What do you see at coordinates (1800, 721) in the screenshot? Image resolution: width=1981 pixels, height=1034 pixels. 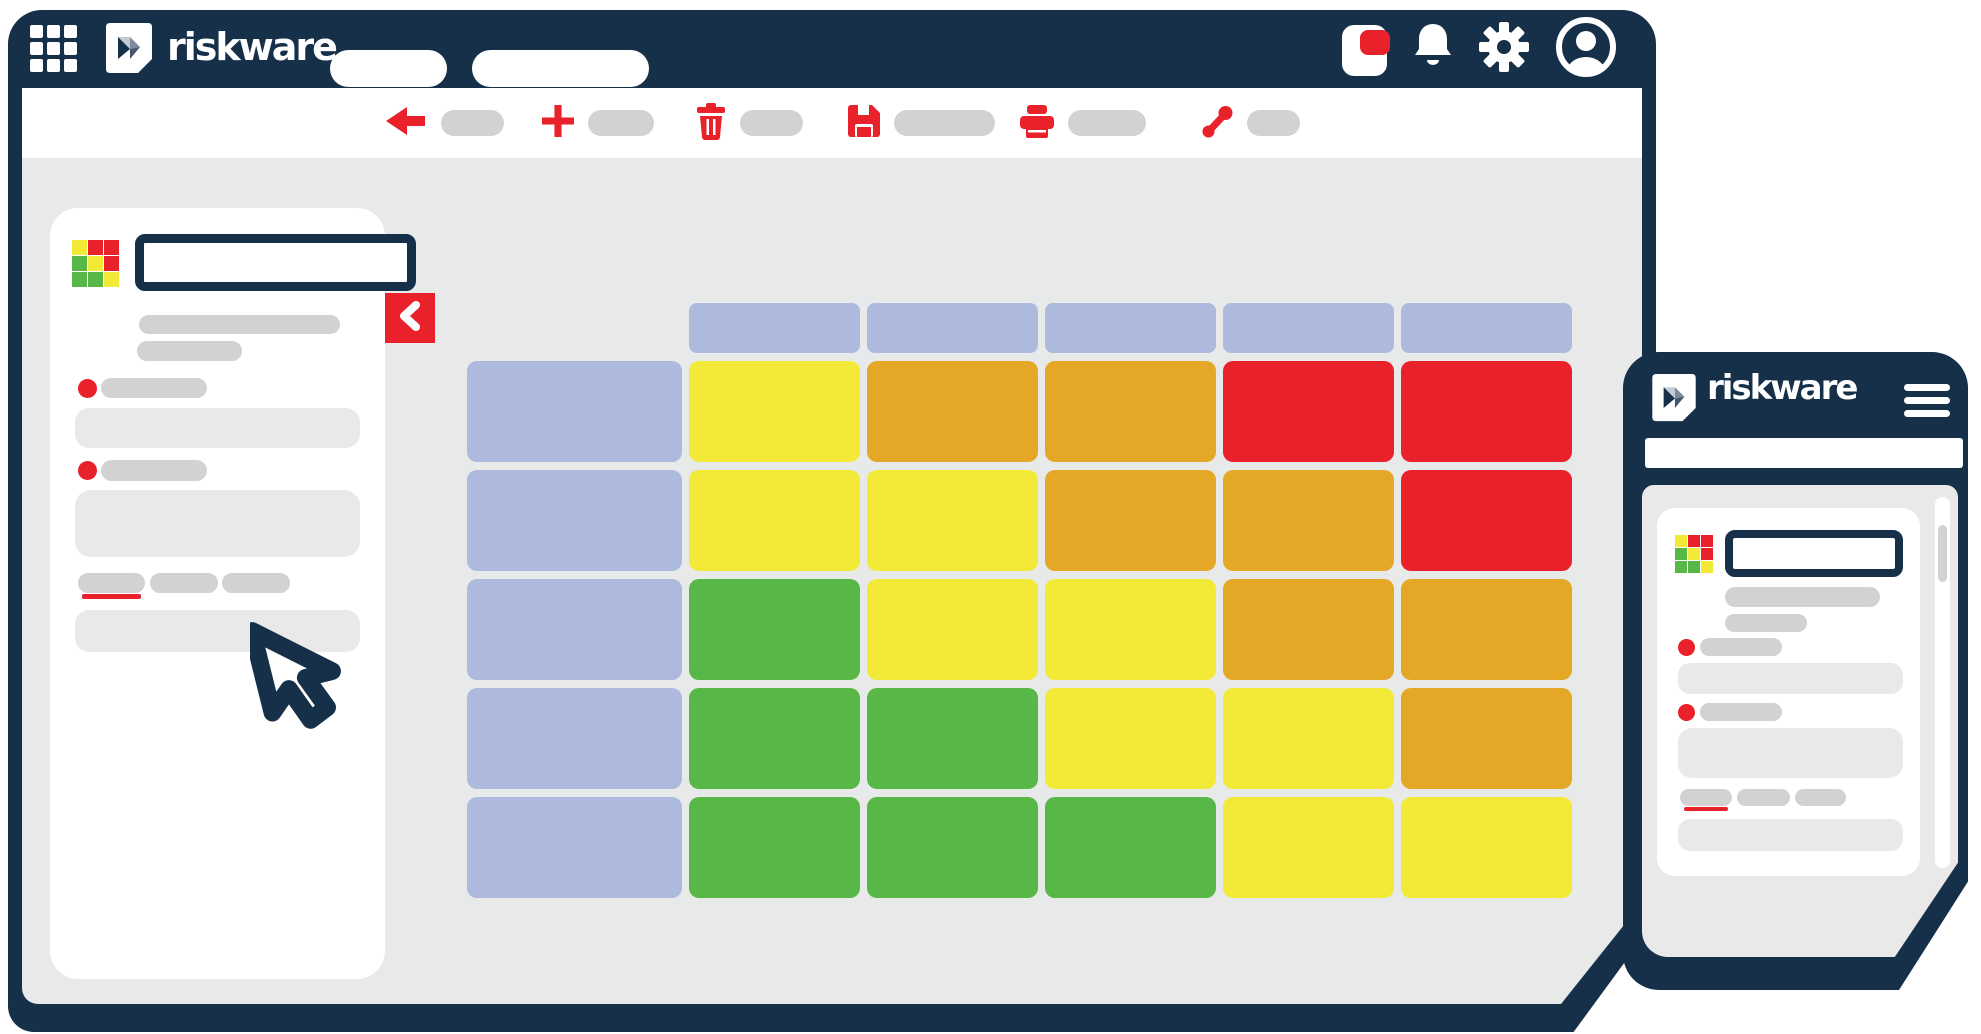 I see `phone-screen` at bounding box center [1800, 721].